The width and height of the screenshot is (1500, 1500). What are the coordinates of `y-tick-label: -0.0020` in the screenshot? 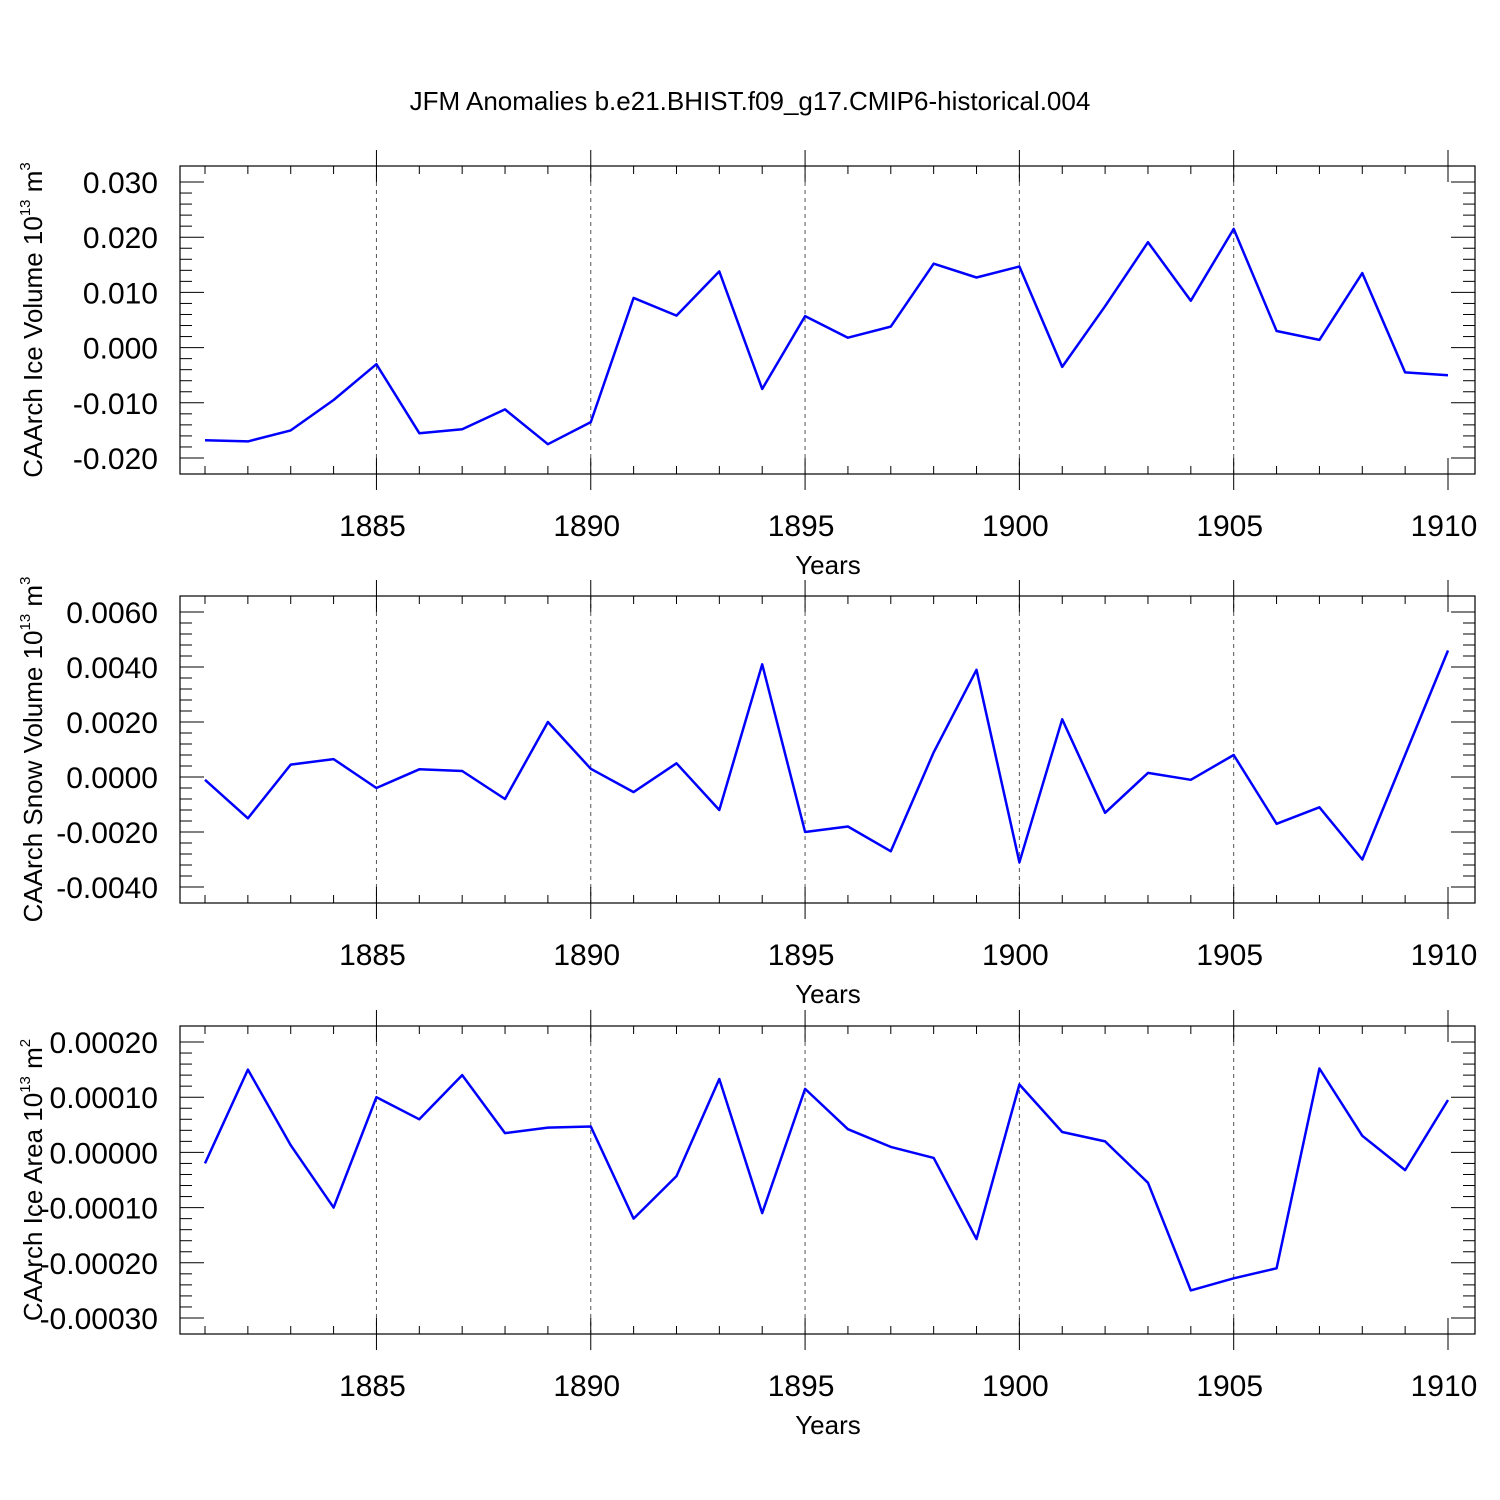 It's located at (107, 833).